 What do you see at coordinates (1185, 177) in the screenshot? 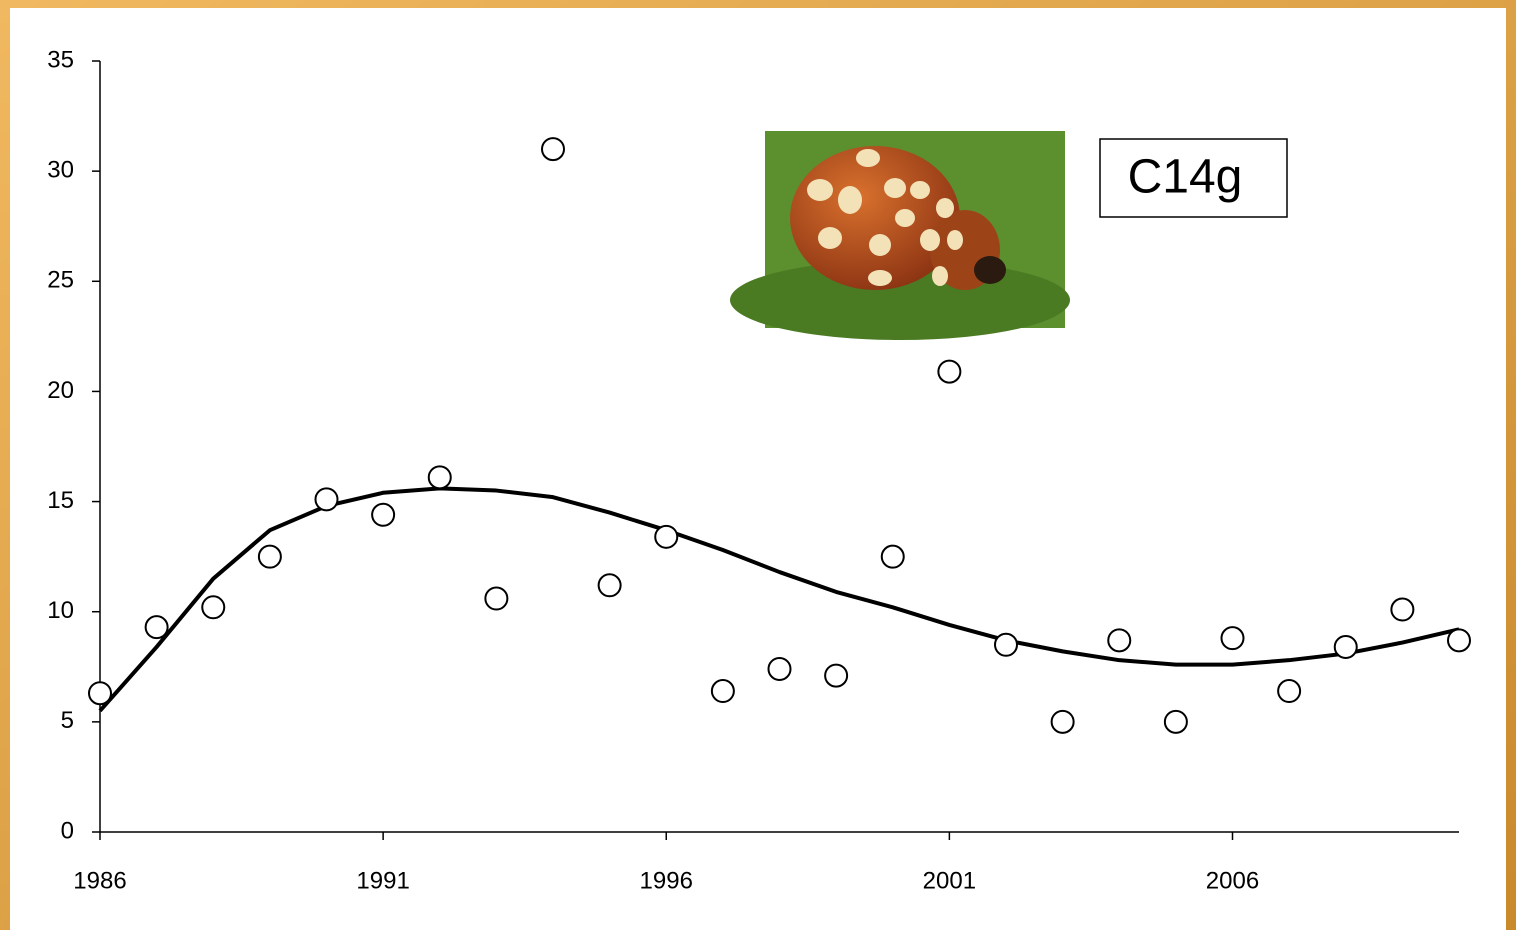
I see `annotation: C14g` at bounding box center [1185, 177].